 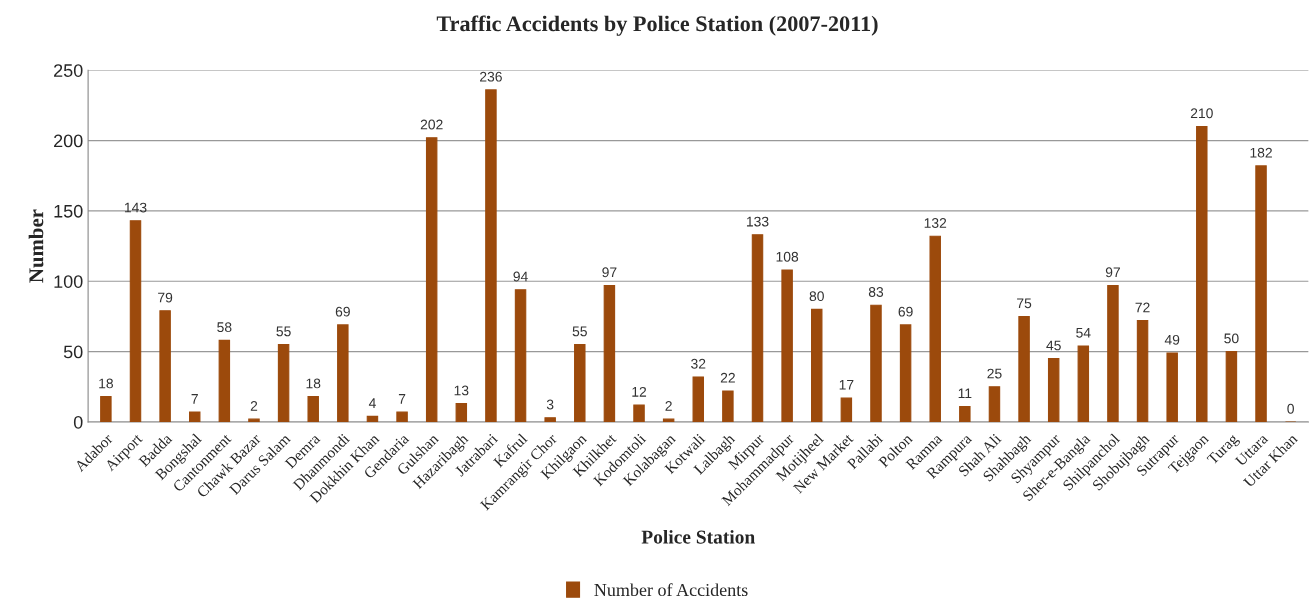 What do you see at coordinates (224, 327) in the screenshot?
I see `data-label: 58` at bounding box center [224, 327].